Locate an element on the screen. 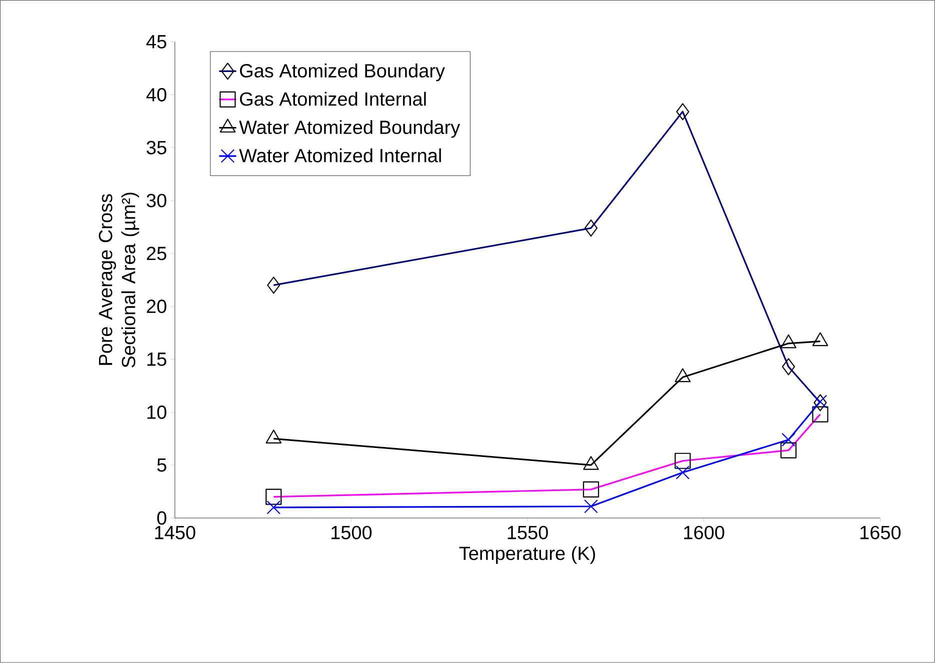  y-tick-label: 20 is located at coordinates (156, 307).